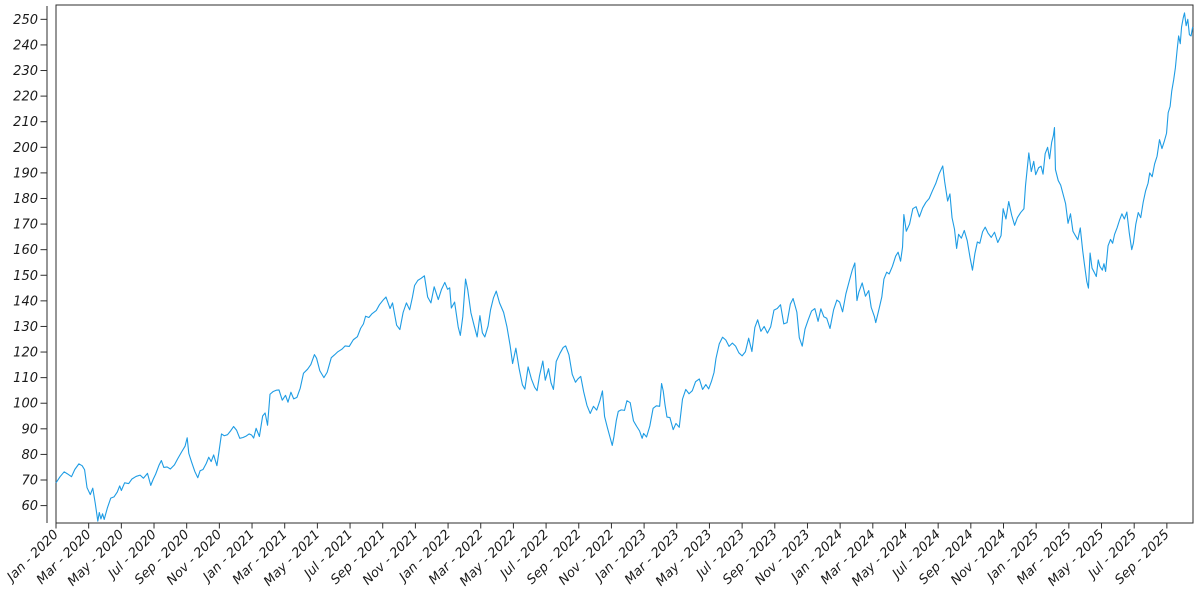  I want to click on y-tick-label: 130, so click(25, 327).